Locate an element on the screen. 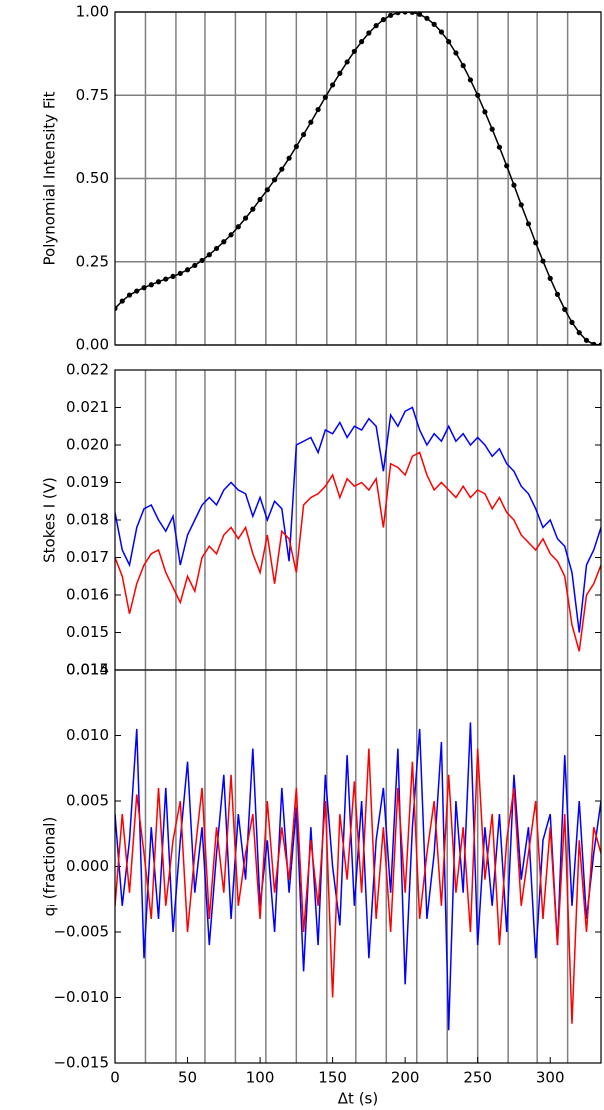  x-tick-label: 200 is located at coordinates (405, 1078).